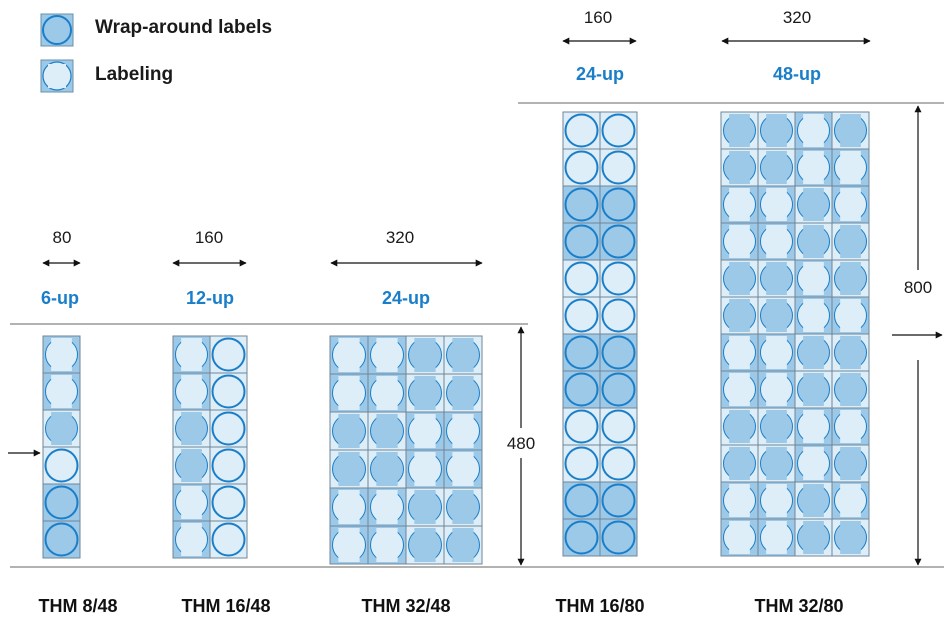 The width and height of the screenshot is (944, 617). Describe the element at coordinates (77, 606) in the screenshot. I see `machine-name-thm-8-48: THM 8/48` at that location.